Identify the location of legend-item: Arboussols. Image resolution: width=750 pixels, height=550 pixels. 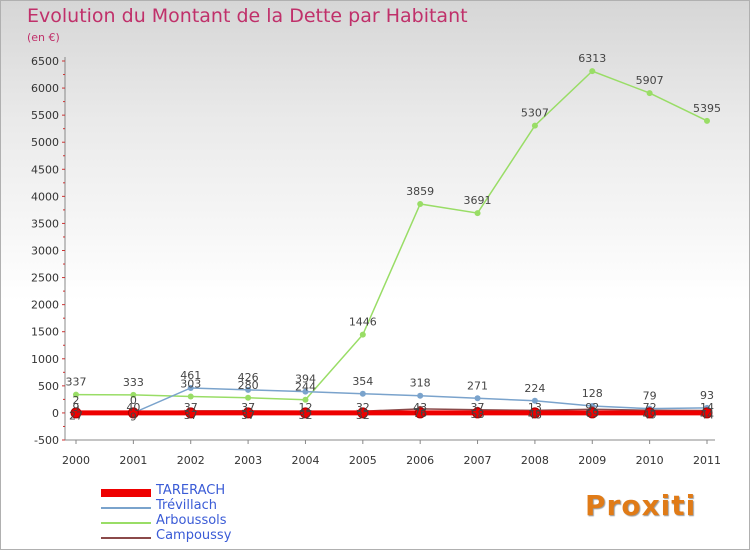
(201, 521).